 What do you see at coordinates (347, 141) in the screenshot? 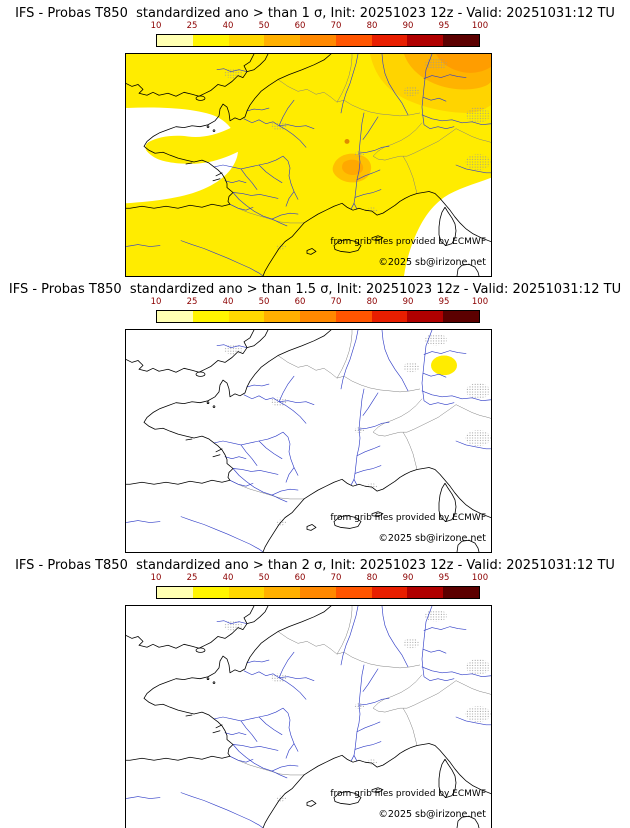
I see `probability-field-local-max-dot` at bounding box center [347, 141].